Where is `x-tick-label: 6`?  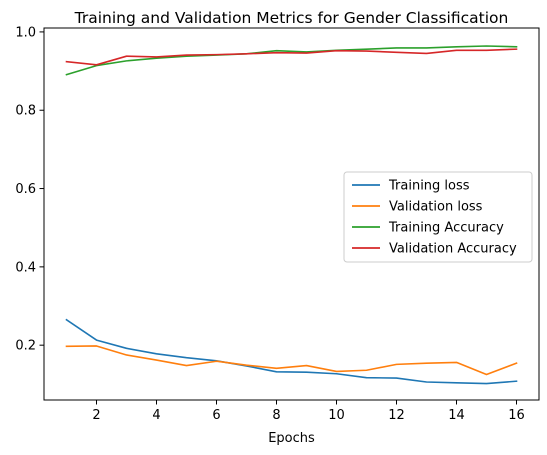
x-tick-label: 6 is located at coordinates (216, 415).